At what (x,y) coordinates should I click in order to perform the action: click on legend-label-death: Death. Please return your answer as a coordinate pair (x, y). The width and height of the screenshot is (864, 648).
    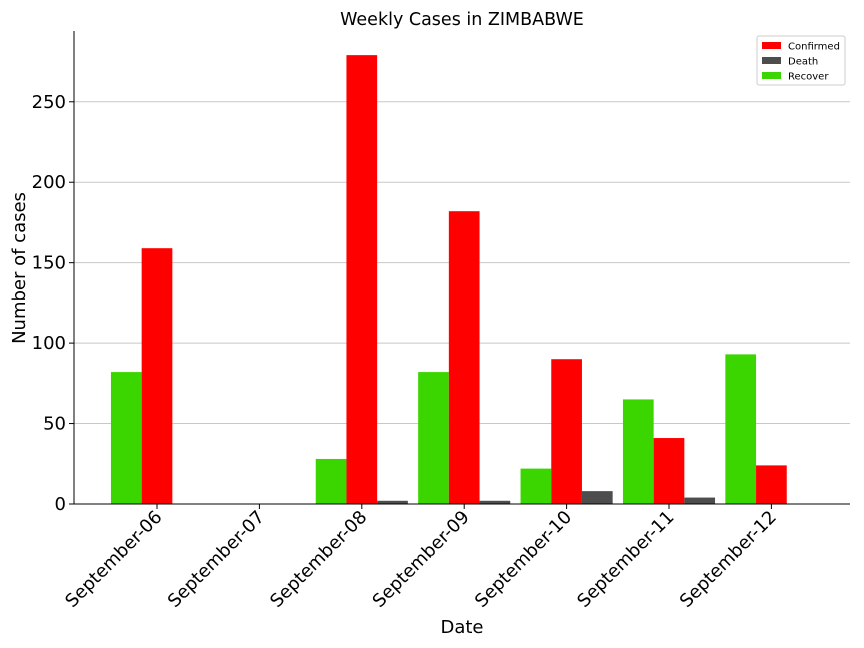
    Looking at the image, I should click on (803, 62).